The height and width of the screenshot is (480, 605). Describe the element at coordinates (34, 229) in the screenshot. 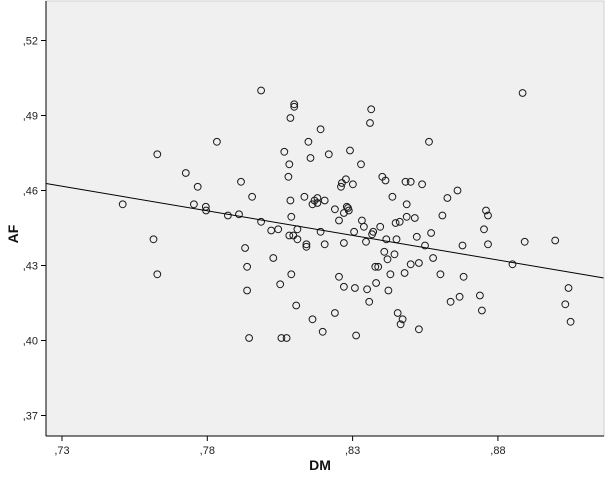

I see `y-axis-ticks: ,37 ,40 ,43 ,46 ,49 ,52` at that location.